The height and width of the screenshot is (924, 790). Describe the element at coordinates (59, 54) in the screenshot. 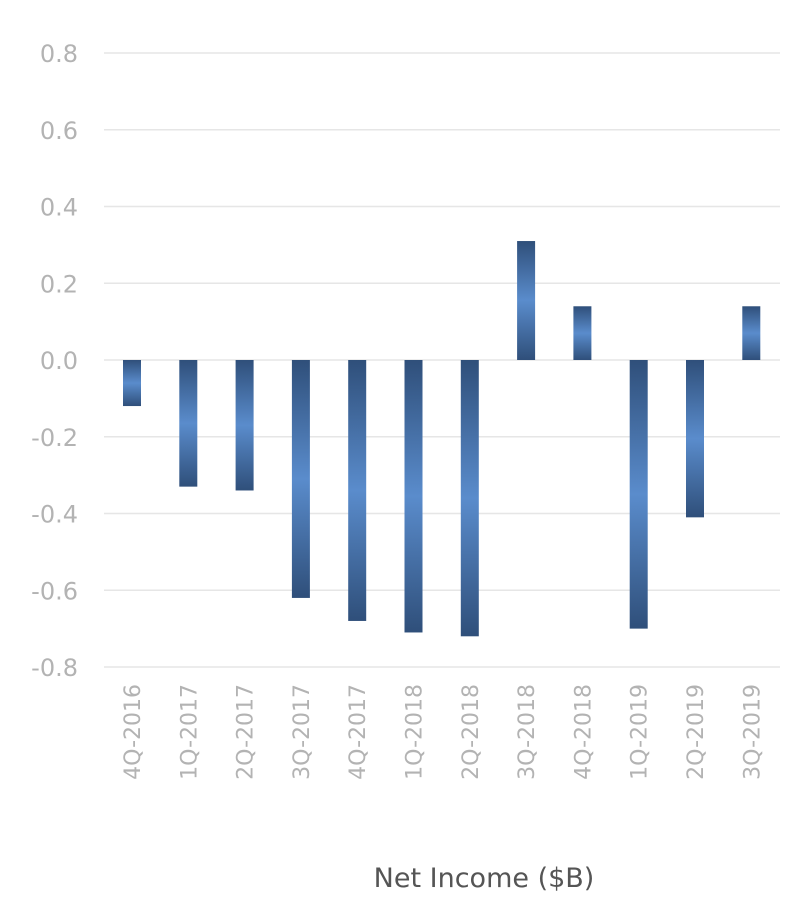

I see `y-tick-label: 0.8` at that location.